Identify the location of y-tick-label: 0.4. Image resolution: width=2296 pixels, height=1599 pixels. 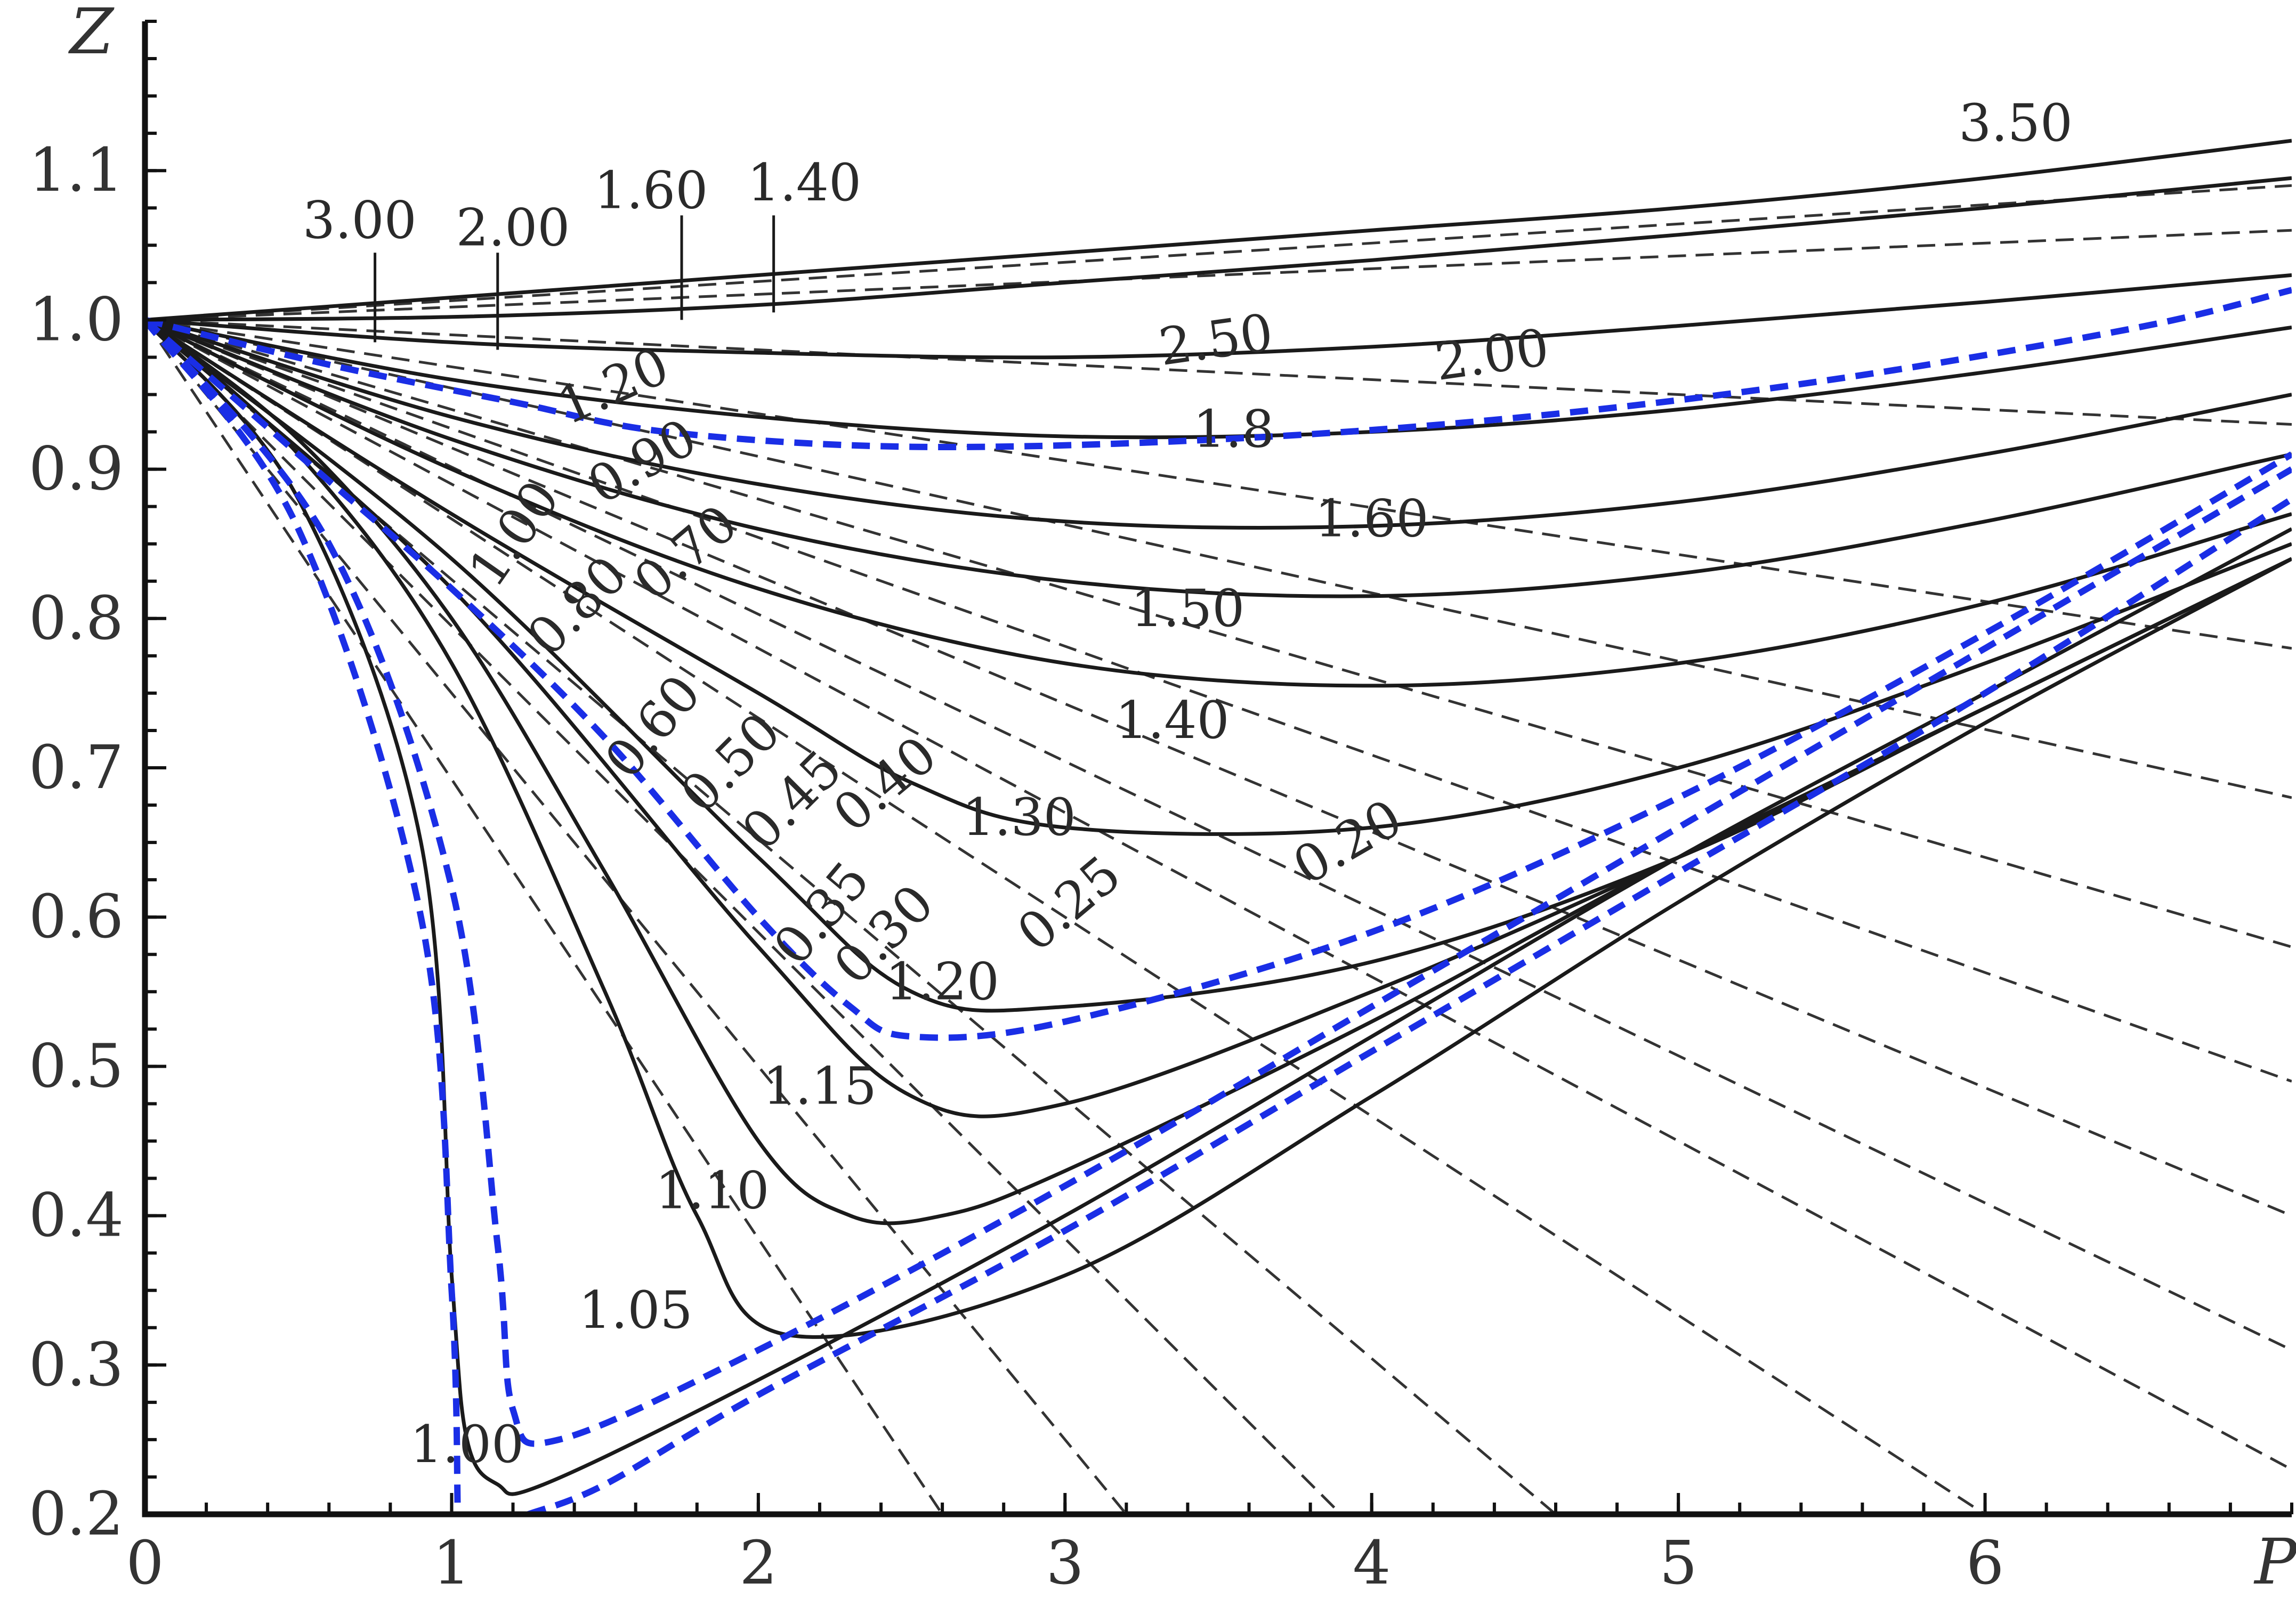
(76, 1216).